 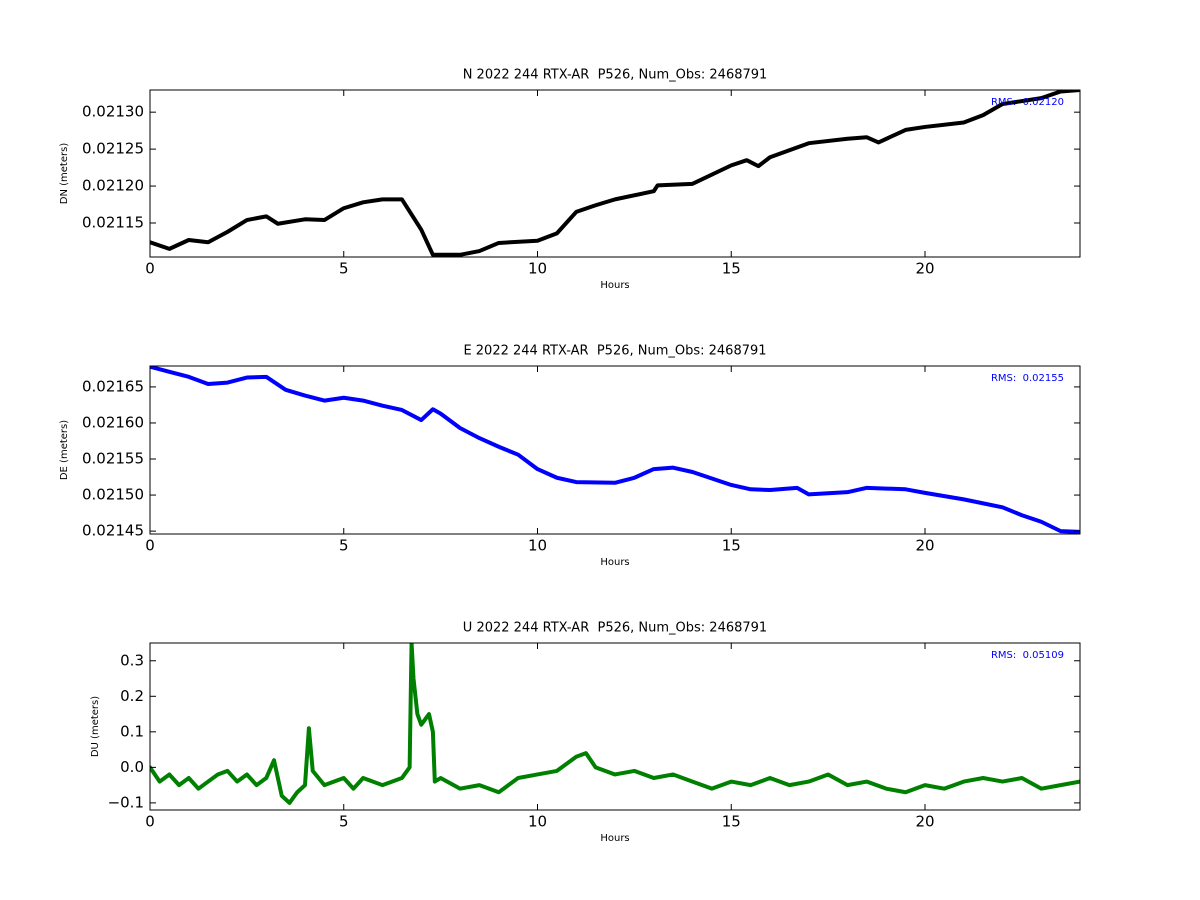 What do you see at coordinates (113, 149) in the screenshot?
I see `y-tick-label: 0.02125` at bounding box center [113, 149].